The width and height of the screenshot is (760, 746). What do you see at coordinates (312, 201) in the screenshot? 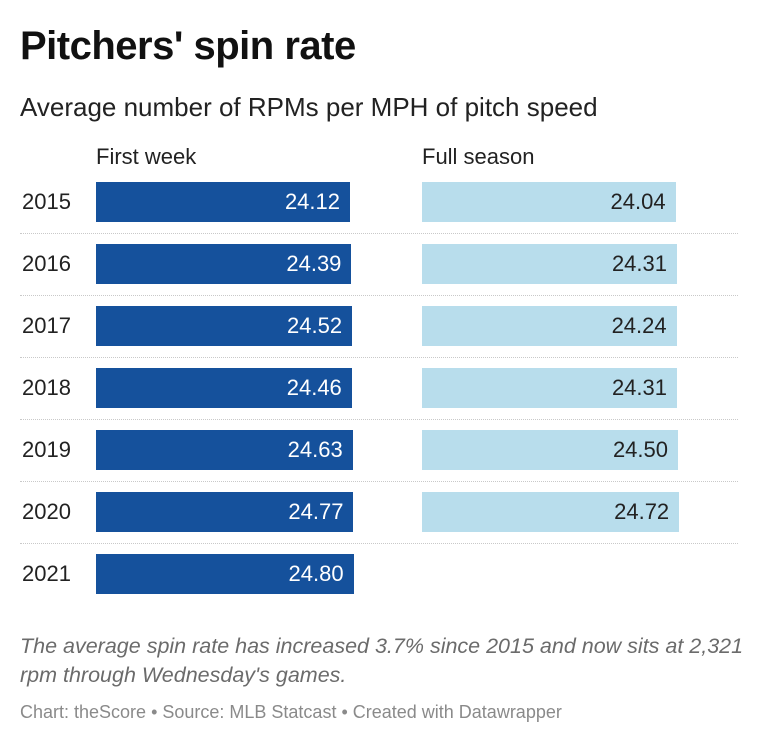
I see `data-label: 24.12` at bounding box center [312, 201].